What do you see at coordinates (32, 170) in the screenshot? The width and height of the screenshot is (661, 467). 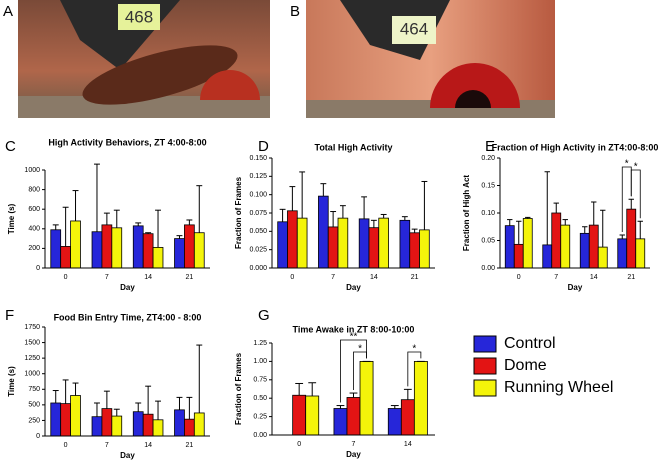 I see `y-tick-label: 1000` at bounding box center [32, 170].